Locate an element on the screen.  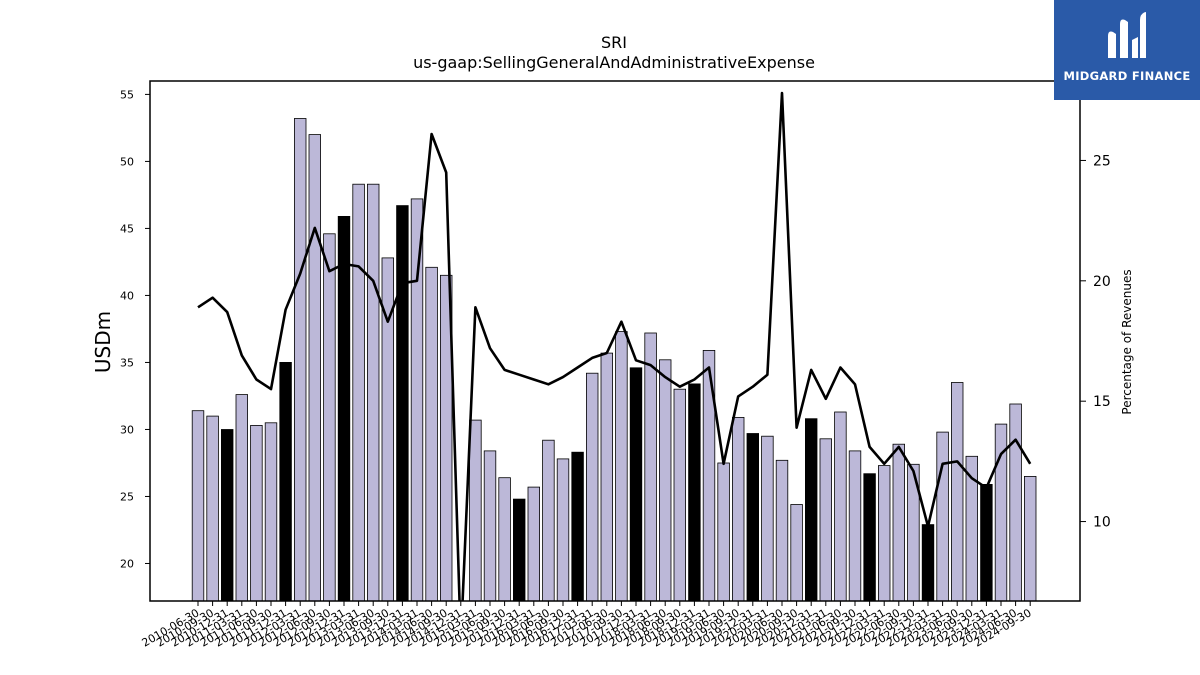
y-axis-label: USDm is located at coordinates (103, 342).